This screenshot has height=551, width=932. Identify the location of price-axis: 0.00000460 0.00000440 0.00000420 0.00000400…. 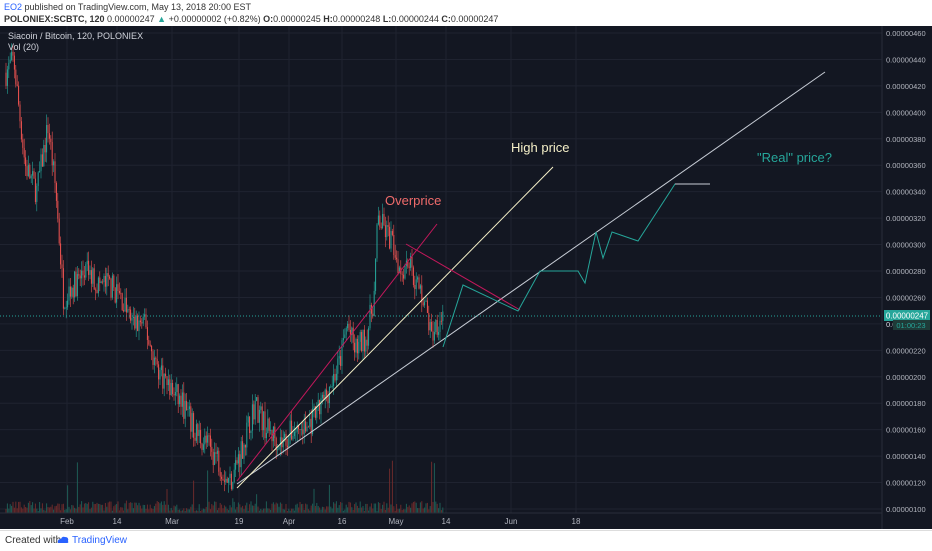
(903, 277).